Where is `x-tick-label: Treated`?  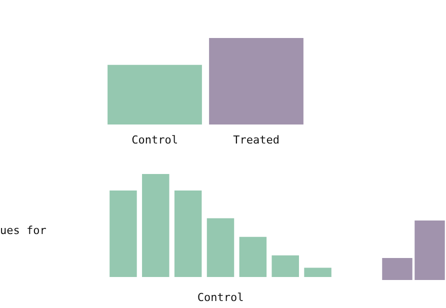 x-tick-label: Treated is located at coordinates (256, 140).